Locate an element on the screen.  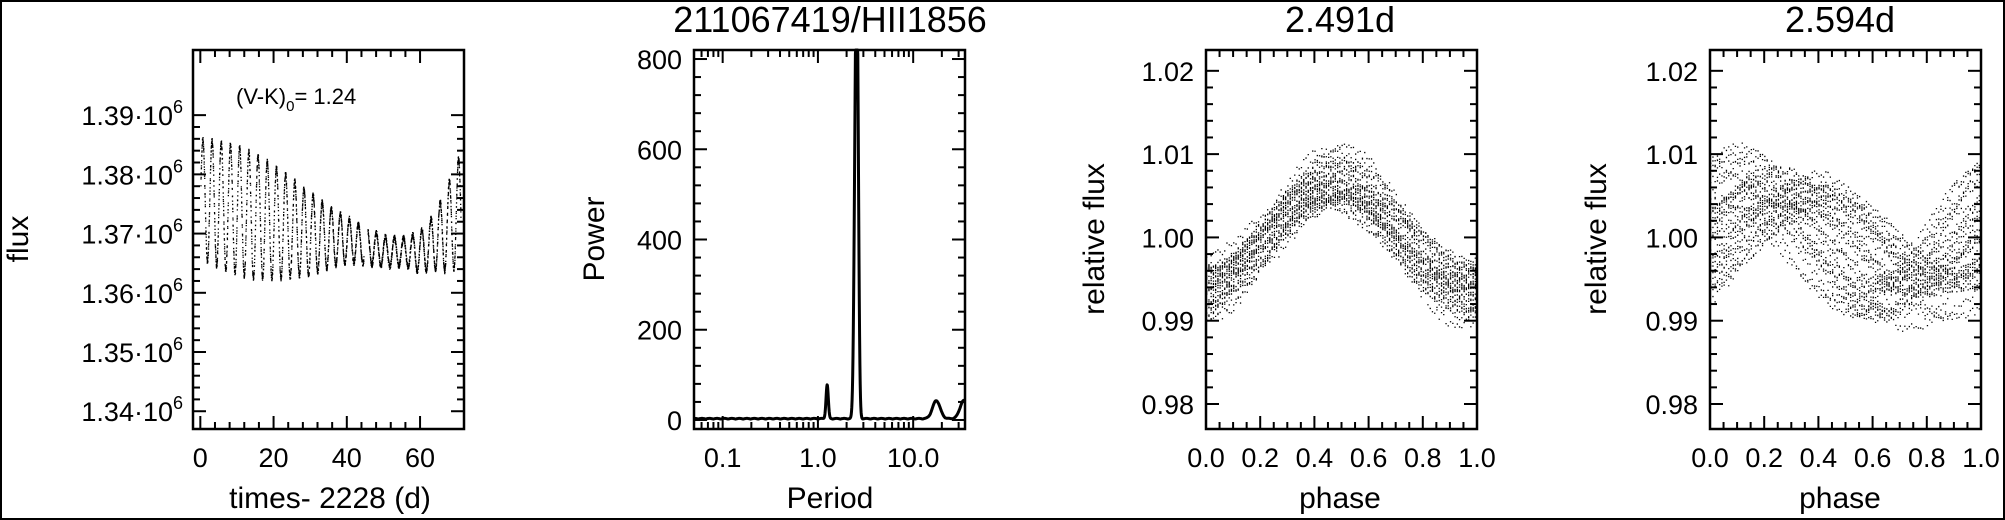
periodogram-frame is located at coordinates (829, 239).